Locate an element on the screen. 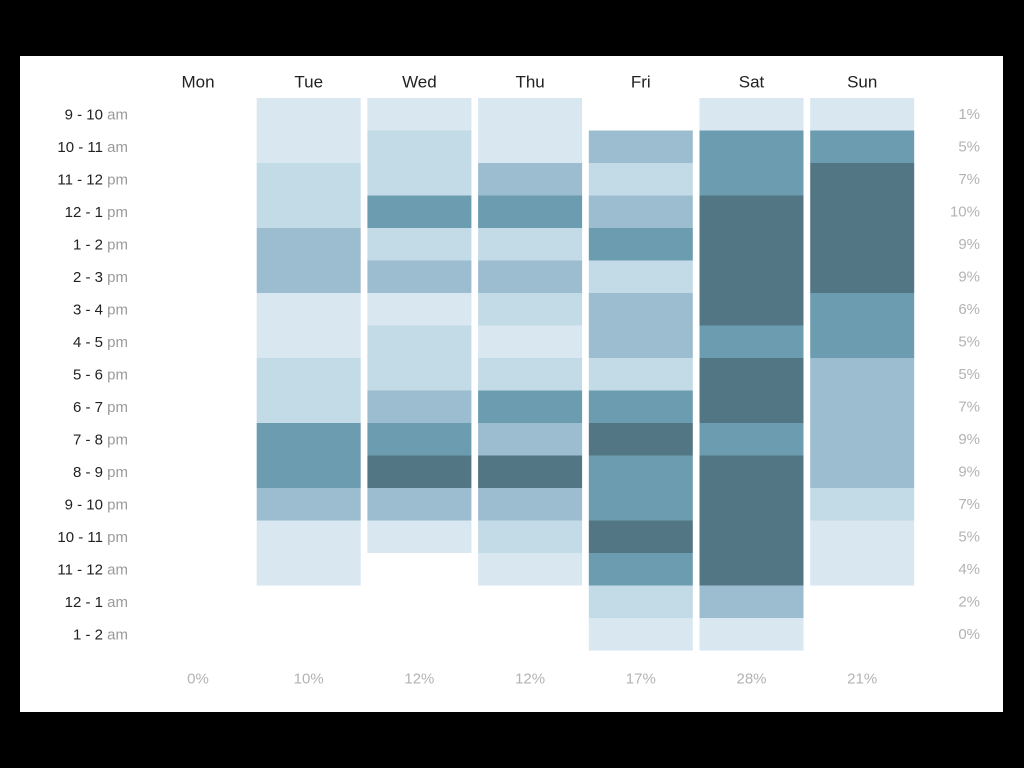 This screenshot has height=768, width=1024. time-range: 2 - 3 is located at coordinates (90, 276).